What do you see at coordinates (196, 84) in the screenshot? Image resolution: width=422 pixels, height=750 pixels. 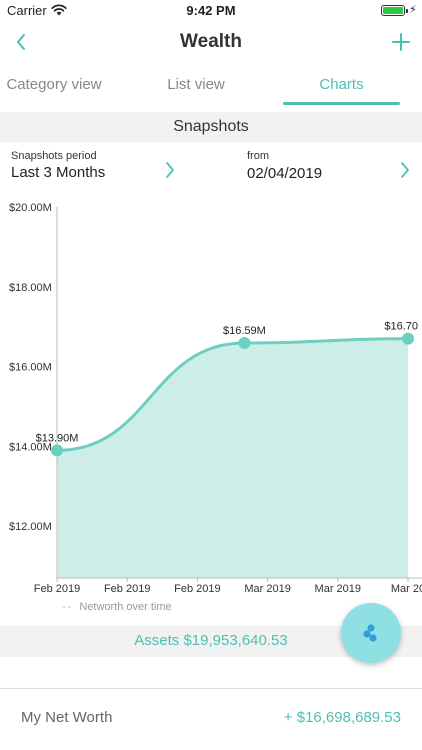 I see `tab-list-view: List view` at bounding box center [196, 84].